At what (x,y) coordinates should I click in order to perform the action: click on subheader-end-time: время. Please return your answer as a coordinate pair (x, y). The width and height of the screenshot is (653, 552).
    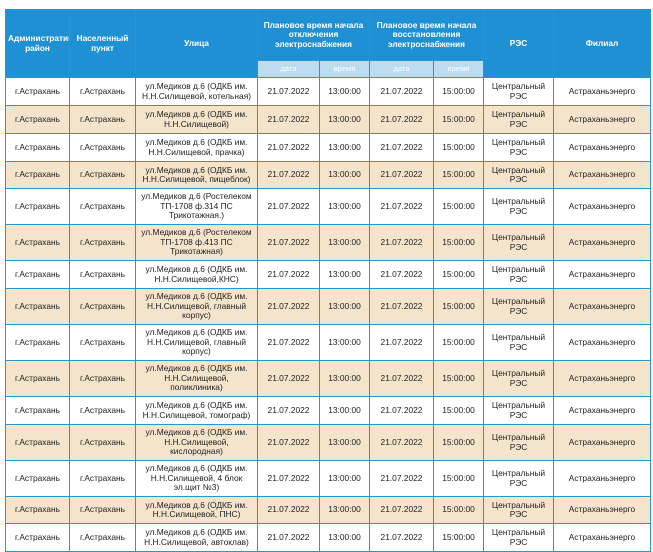
    Looking at the image, I should click on (458, 69).